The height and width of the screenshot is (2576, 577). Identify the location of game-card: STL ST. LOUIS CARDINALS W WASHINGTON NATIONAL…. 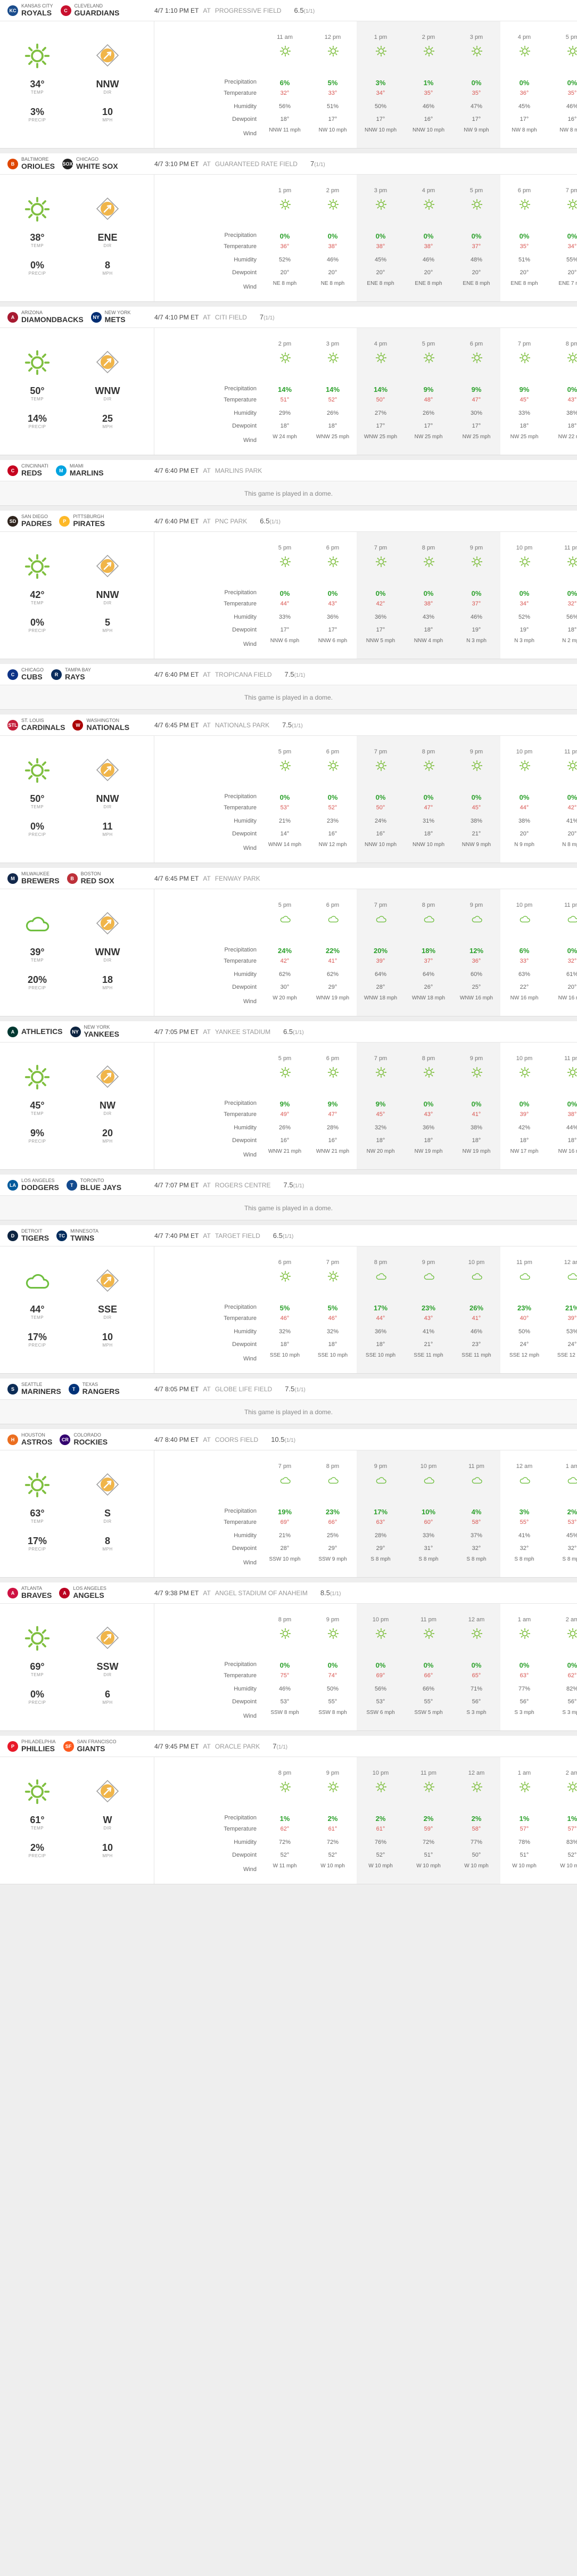
(288, 789).